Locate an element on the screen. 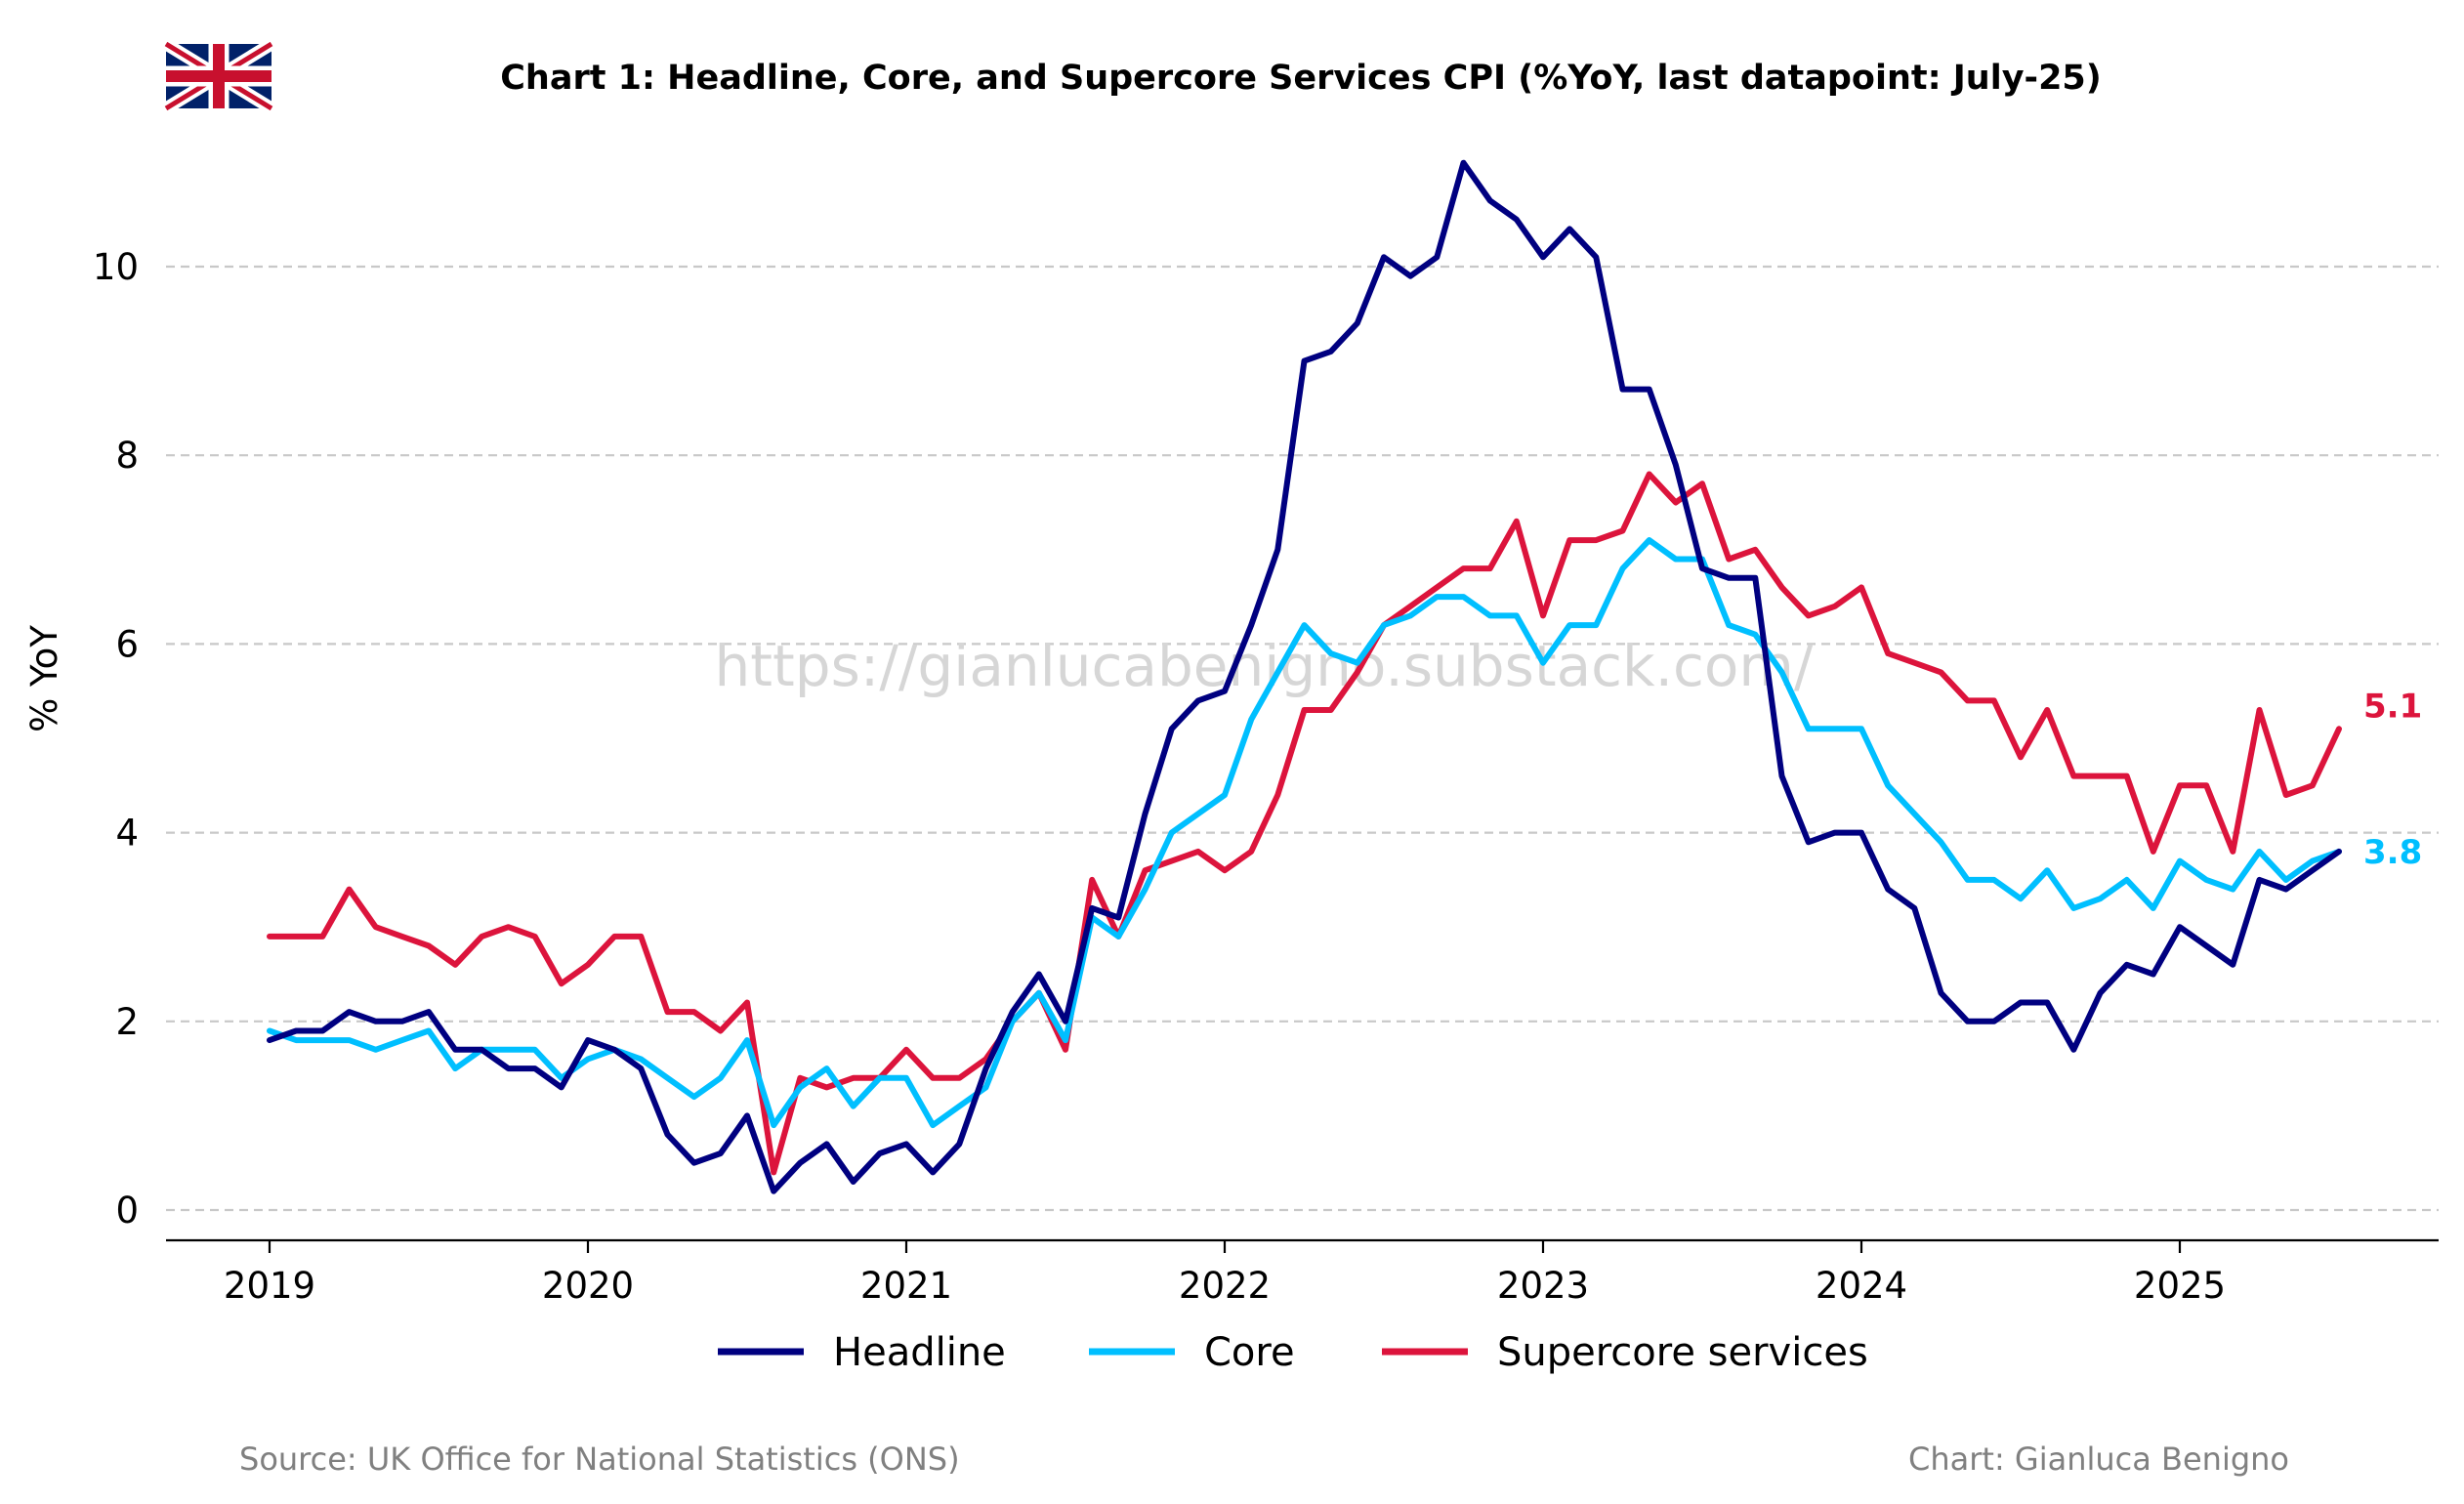 The image size is (2464, 1504). y-tick-label: 4 is located at coordinates (127, 834).